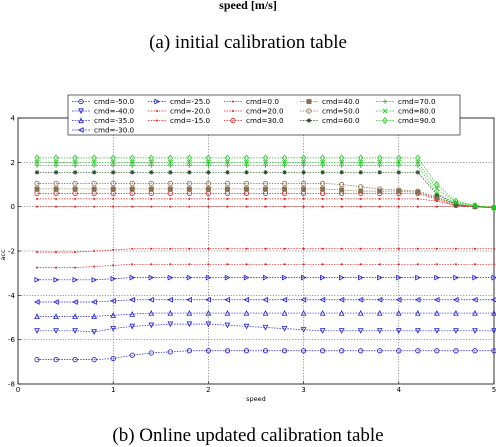 This screenshot has height=447, width=496. Describe the element at coordinates (3, 255) in the screenshot. I see `y-axis-label: acc` at that location.